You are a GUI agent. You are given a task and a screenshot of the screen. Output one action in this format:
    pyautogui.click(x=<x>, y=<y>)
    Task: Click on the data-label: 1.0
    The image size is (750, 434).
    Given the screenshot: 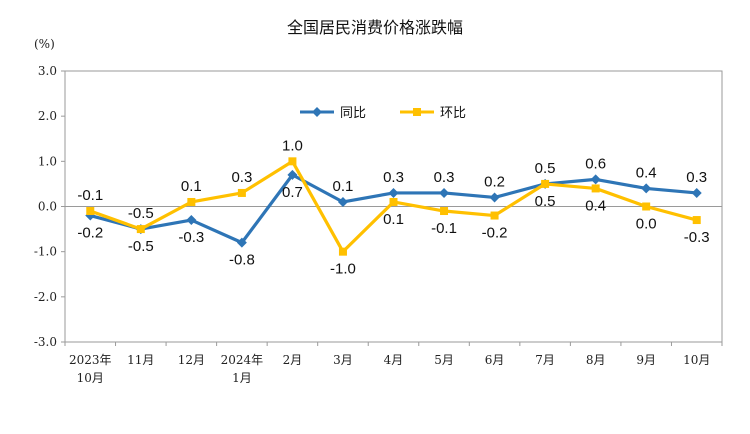 What is the action you would take?
    pyautogui.click(x=292, y=145)
    